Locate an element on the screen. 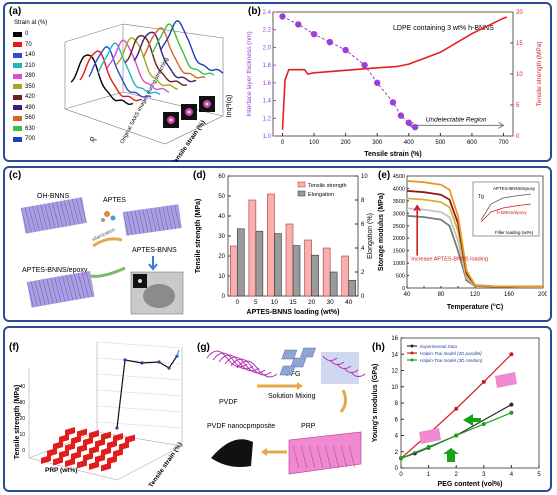 The width and height of the screenshot is (557, 495). modulus-line is located at coordinates (456, 406).